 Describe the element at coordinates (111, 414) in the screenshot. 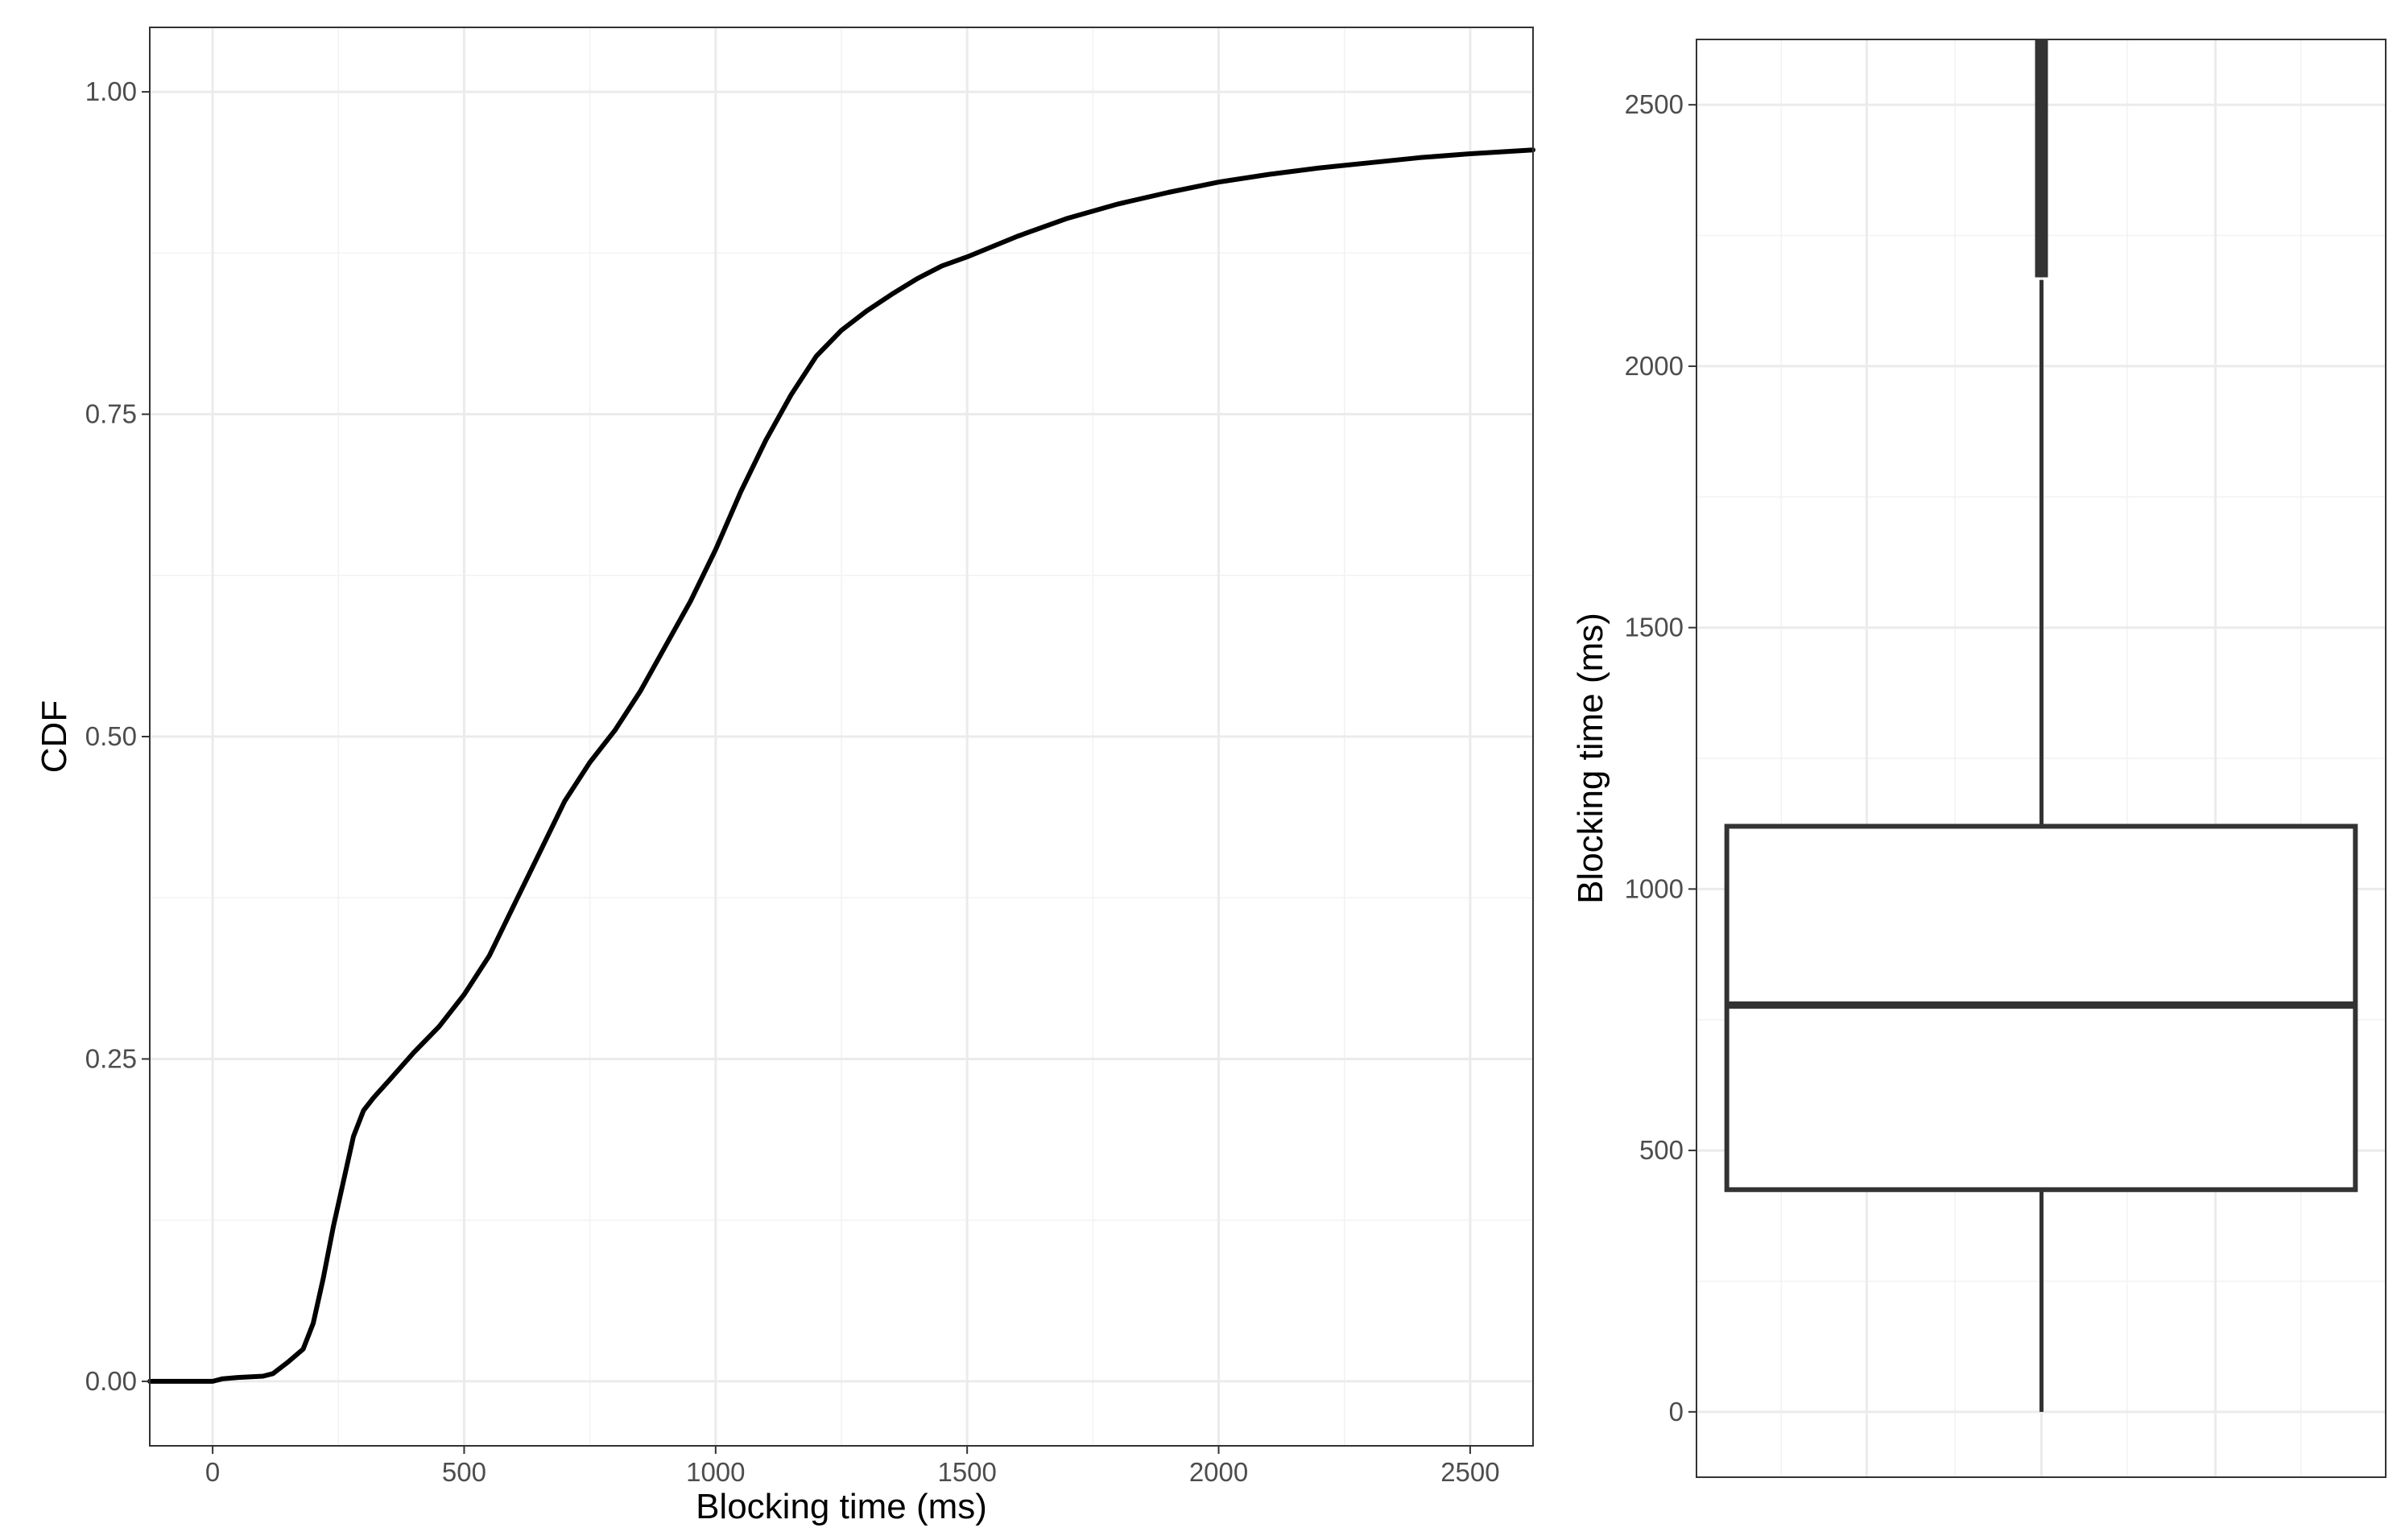

I see `cdf-y-tick-label-3: 0.75` at that location.